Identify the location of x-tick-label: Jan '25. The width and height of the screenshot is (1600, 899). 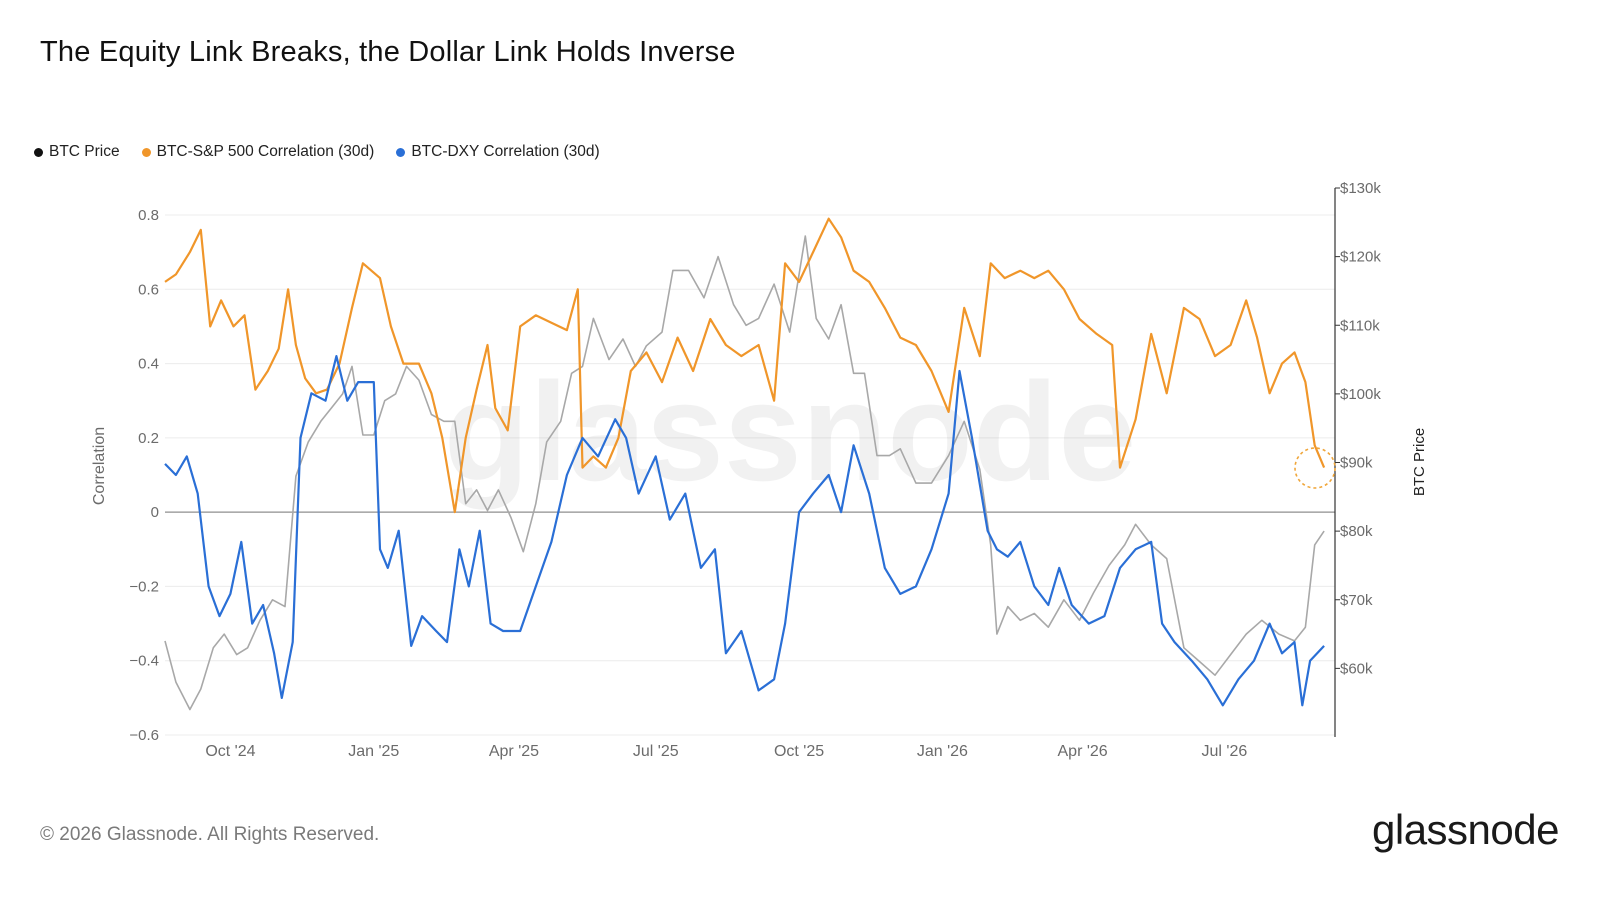
(373, 751).